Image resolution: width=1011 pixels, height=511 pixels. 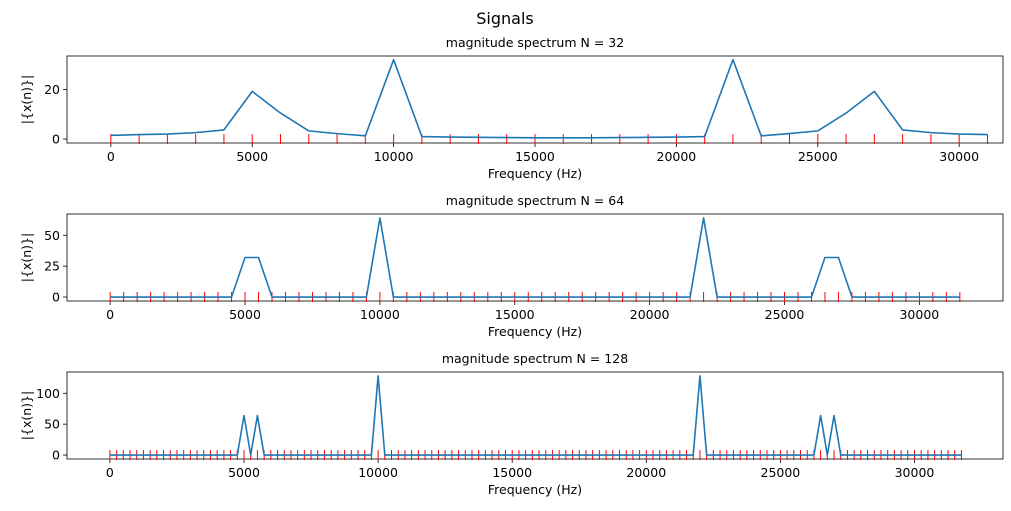 What do you see at coordinates (48, 393) in the screenshot?
I see `y-tick-label: 100` at bounding box center [48, 393].